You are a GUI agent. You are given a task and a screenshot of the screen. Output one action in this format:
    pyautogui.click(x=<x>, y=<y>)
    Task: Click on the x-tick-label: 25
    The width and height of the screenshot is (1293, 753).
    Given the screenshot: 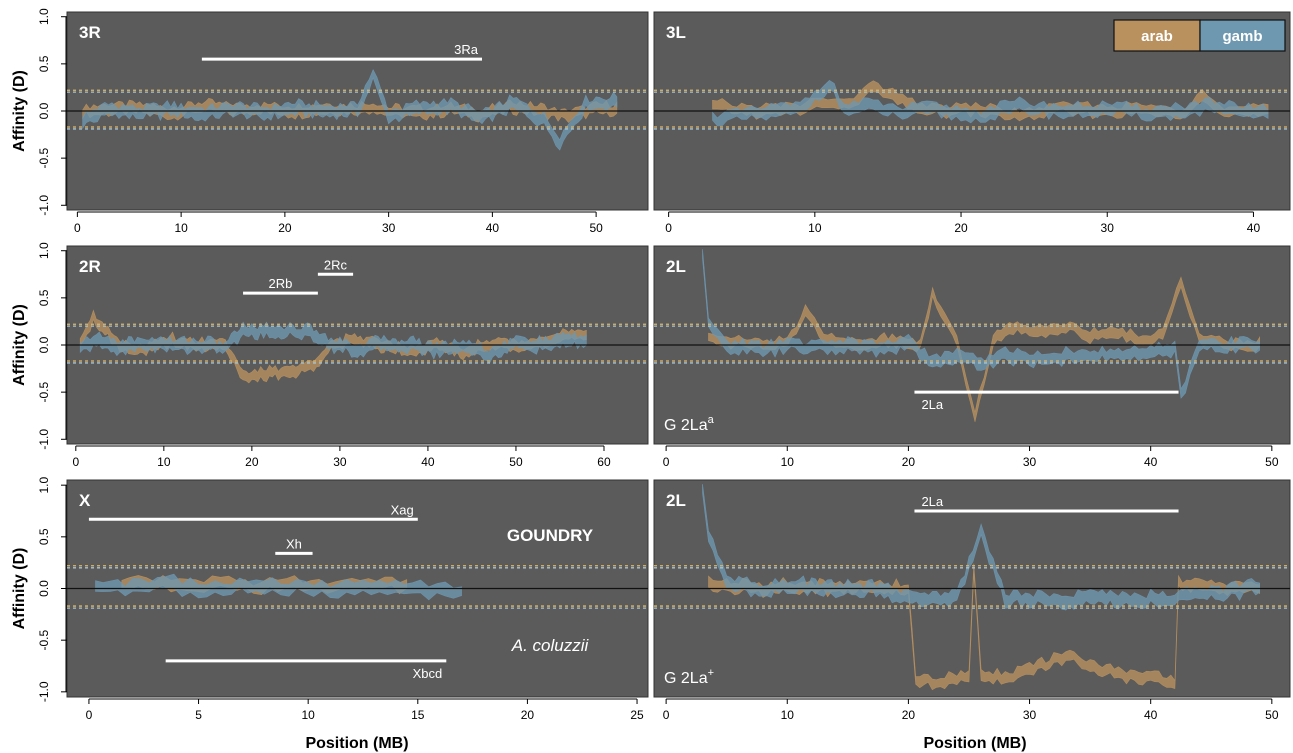 What is the action you would take?
    pyautogui.click(x=637, y=715)
    